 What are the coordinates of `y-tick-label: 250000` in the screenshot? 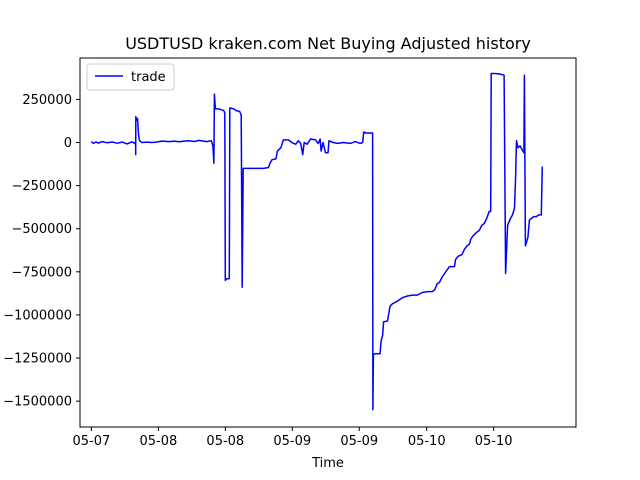 It's located at (47, 100).